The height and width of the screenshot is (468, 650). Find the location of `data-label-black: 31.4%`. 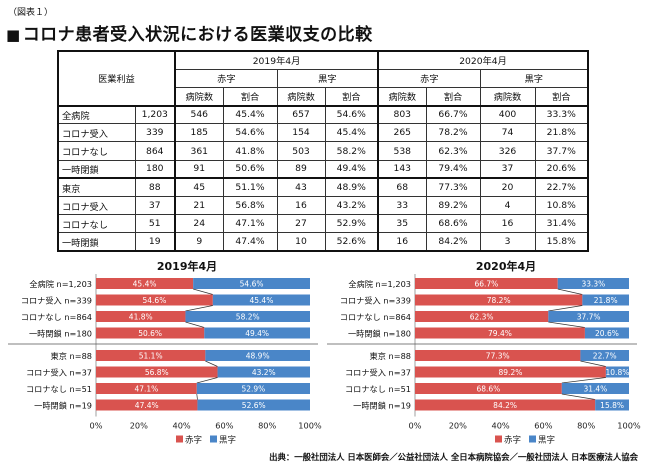

data-label-black: 31.4% is located at coordinates (595, 389).